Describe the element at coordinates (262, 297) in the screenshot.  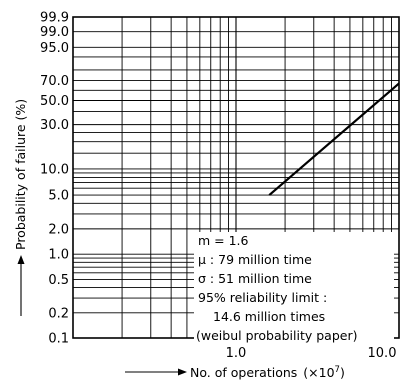
I see `annotation-reliability-limit: 95% reliability limit :` at that location.